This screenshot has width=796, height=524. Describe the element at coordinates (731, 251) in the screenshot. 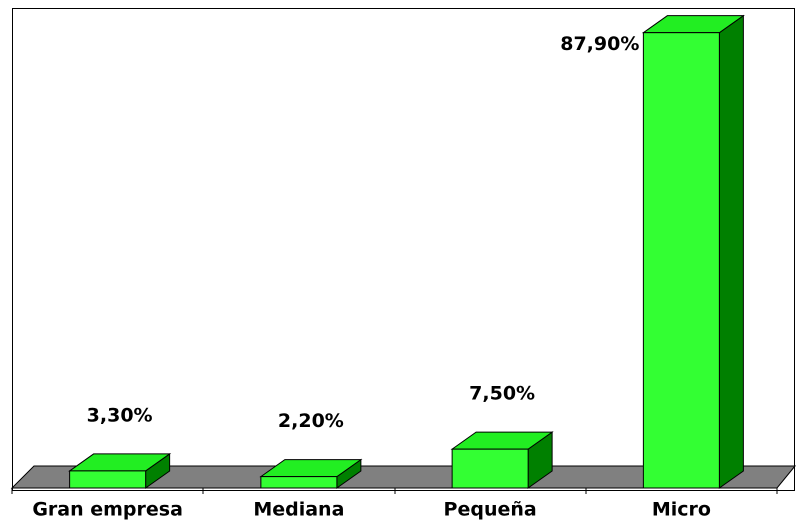

I see `bar-side` at that location.